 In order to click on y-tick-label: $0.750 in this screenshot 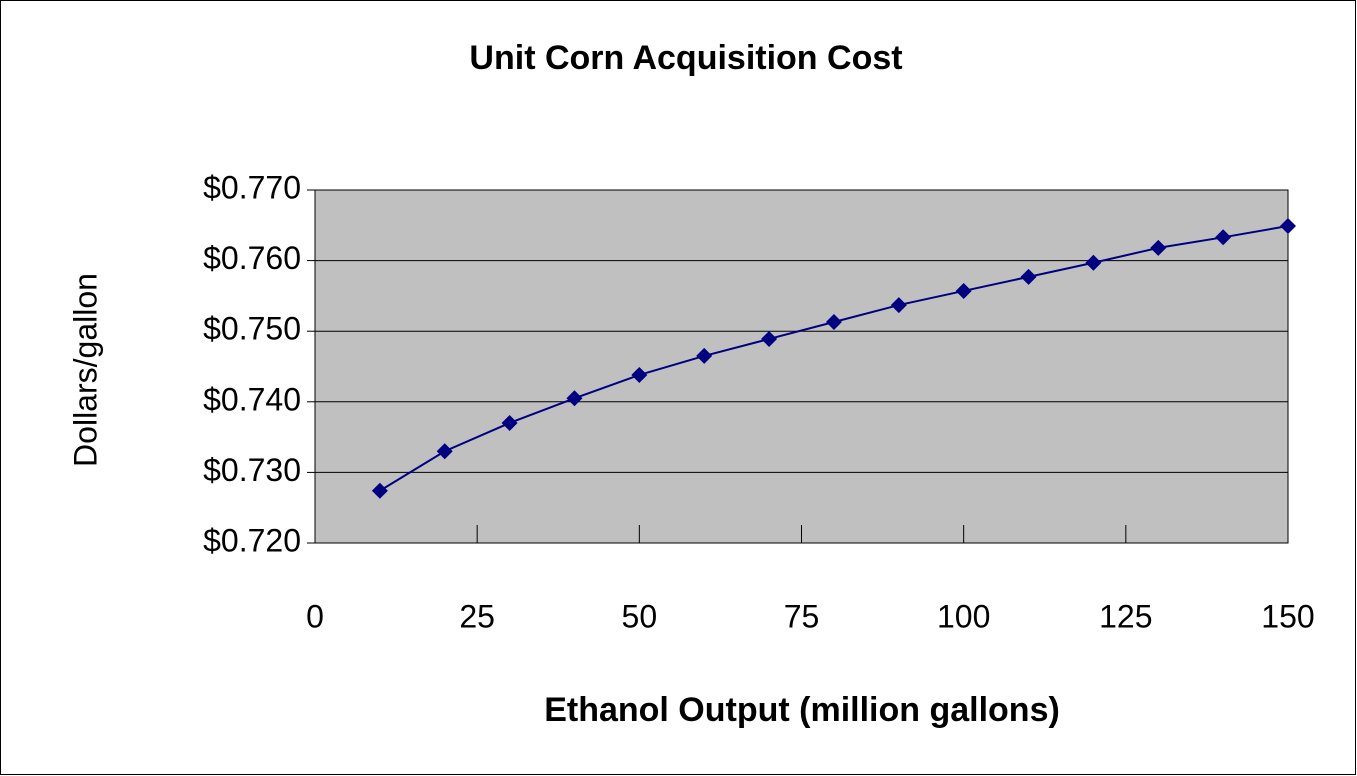, I will do `click(252, 329)`.